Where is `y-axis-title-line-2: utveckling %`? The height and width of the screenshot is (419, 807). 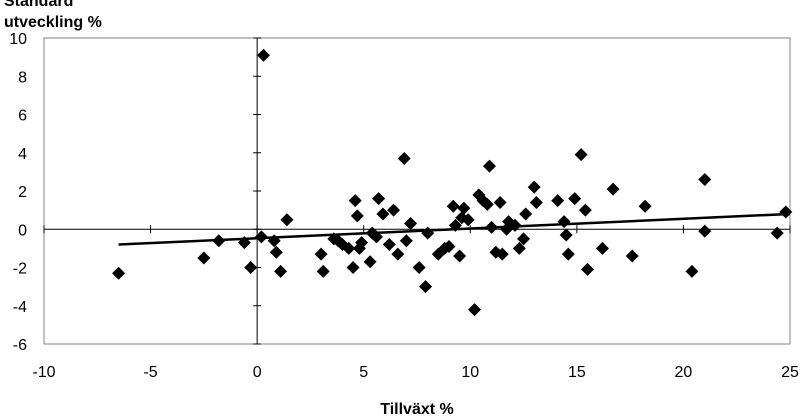 y-axis-title-line-2: utveckling % is located at coordinates (53, 22).